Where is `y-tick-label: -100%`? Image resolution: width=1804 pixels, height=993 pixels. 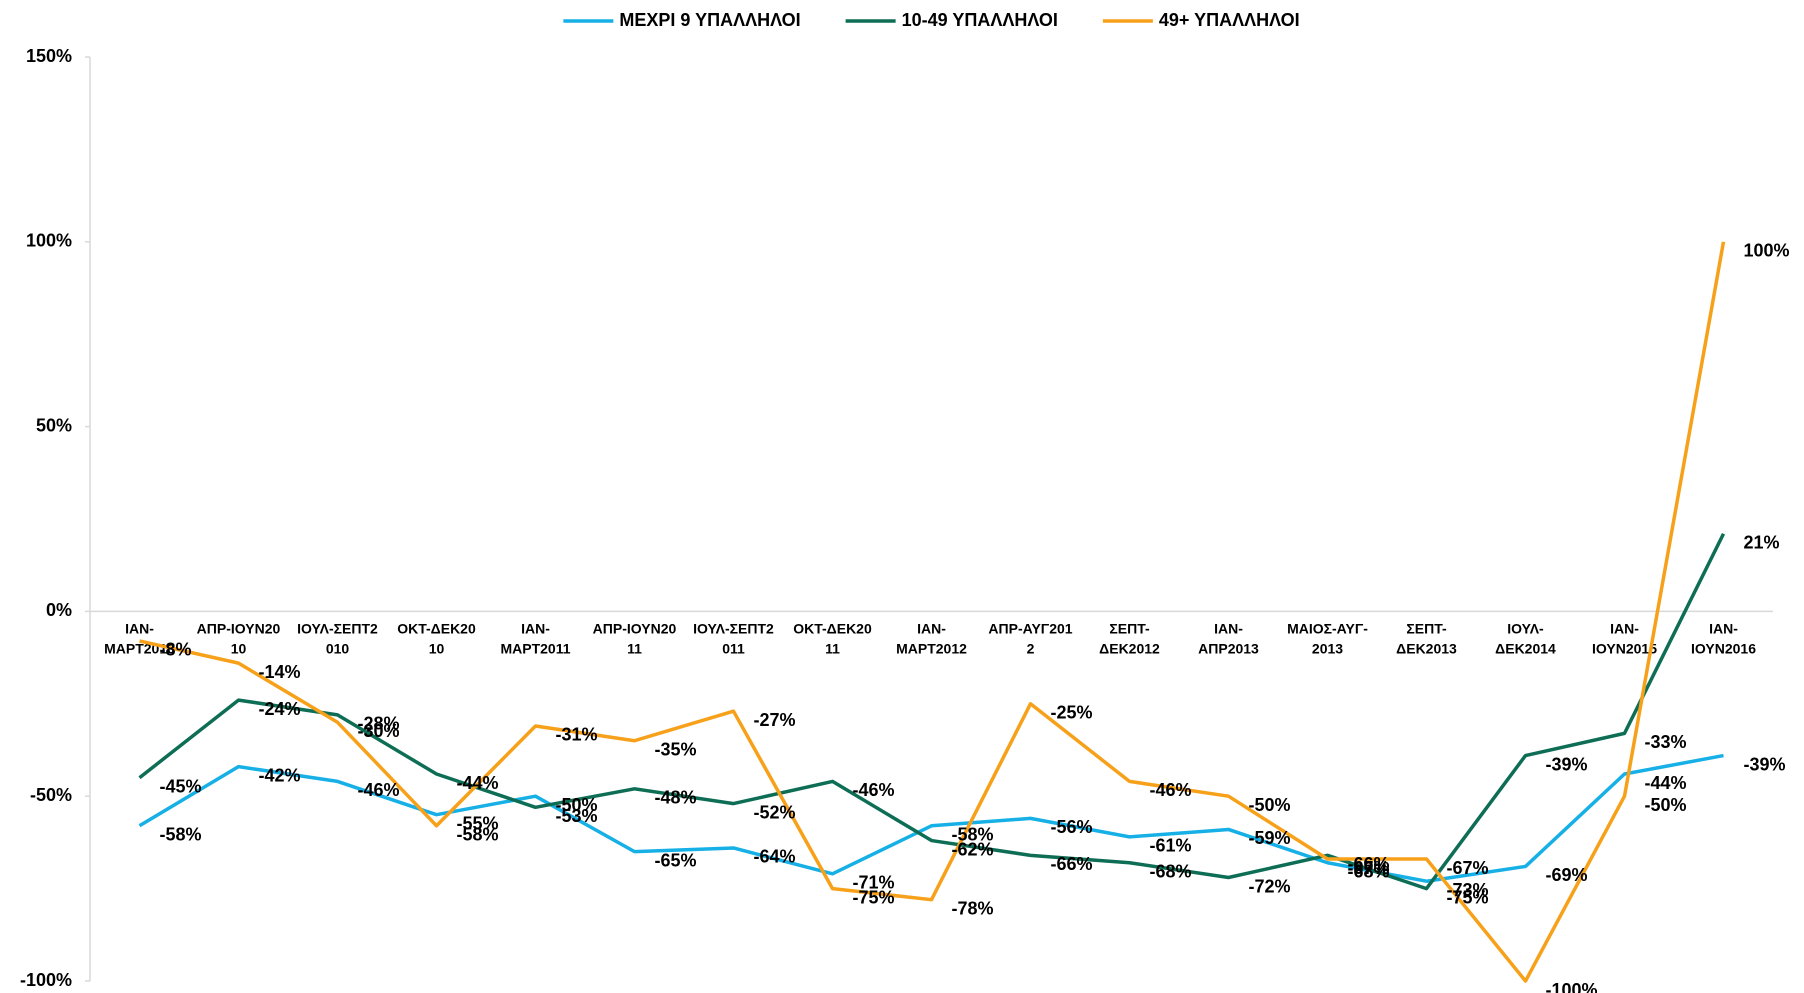
y-tick-label: -100% is located at coordinates (46, 980).